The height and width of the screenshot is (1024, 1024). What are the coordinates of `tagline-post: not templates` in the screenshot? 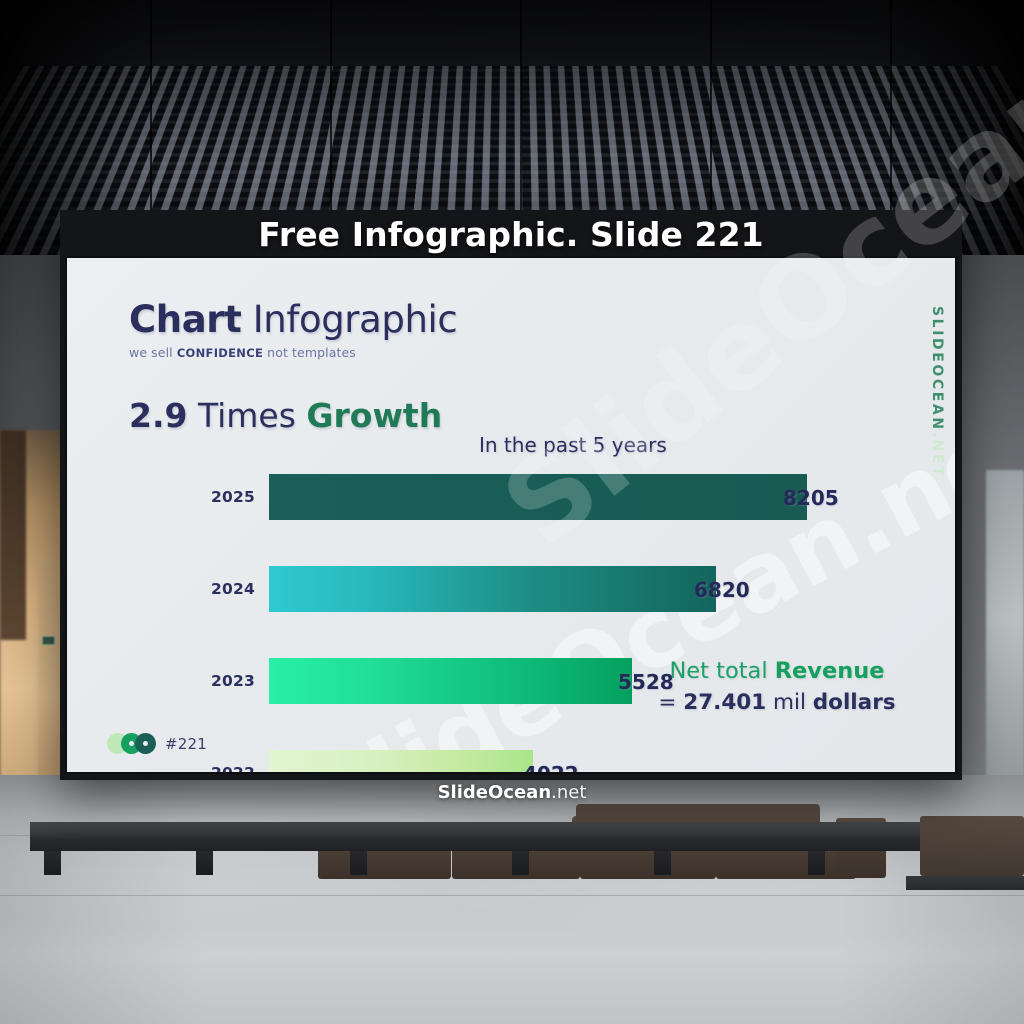 It's located at (309, 352).